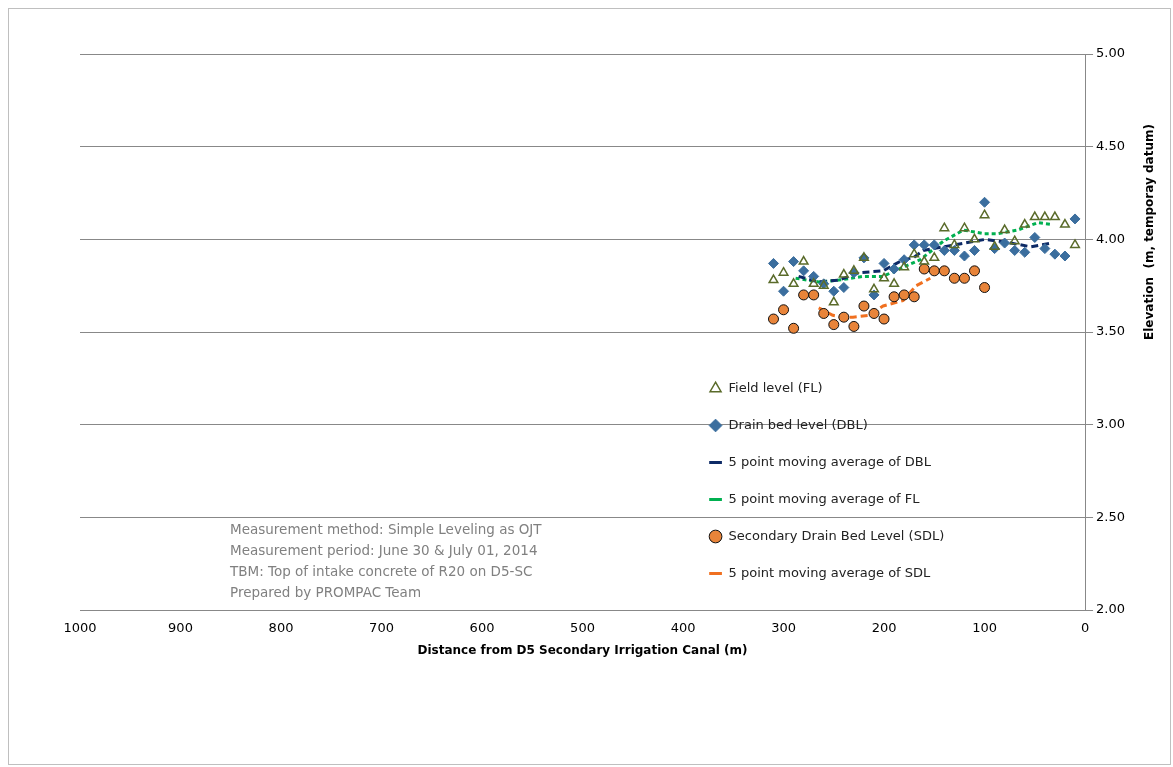  What do you see at coordinates (180, 628) in the screenshot?
I see `x-tick-label: 900` at bounding box center [180, 628].